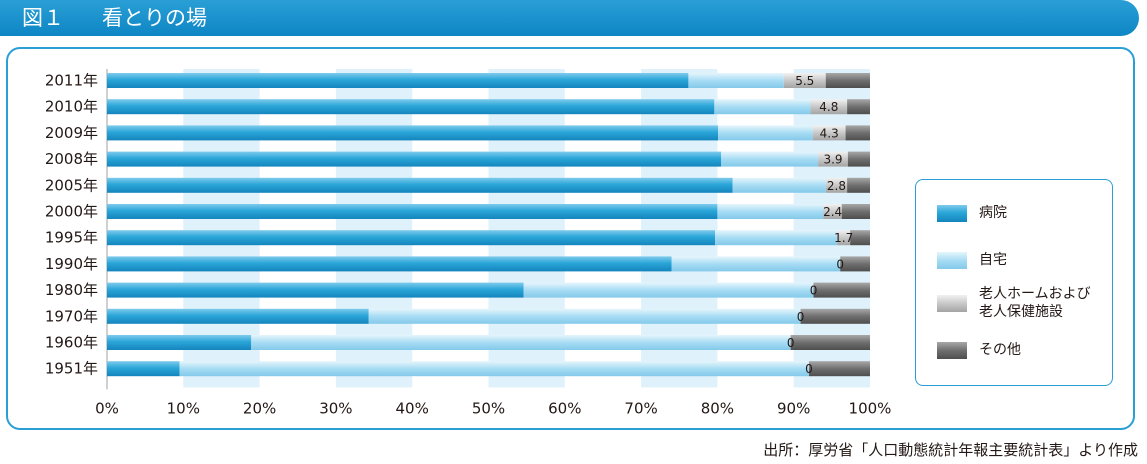 The height and width of the screenshot is (464, 1147). I want to click on x-tick-label: 90%, so click(793, 408).